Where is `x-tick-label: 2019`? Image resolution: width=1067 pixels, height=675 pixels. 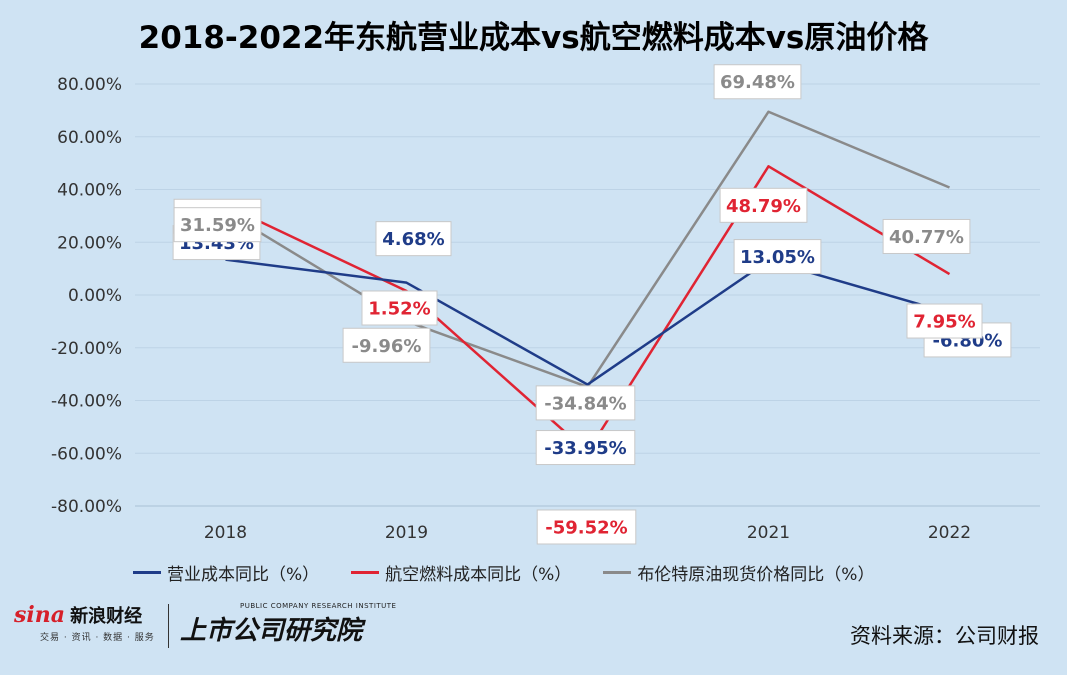 x-tick-label: 2019 is located at coordinates (406, 533).